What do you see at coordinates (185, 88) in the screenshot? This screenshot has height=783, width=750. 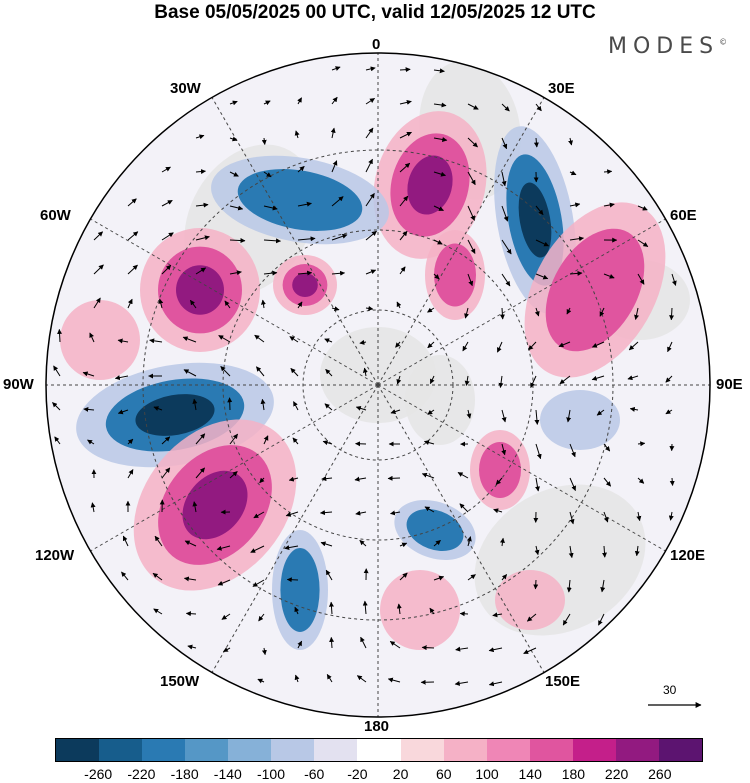 I see `label-lon-30w: 30W` at bounding box center [185, 88].